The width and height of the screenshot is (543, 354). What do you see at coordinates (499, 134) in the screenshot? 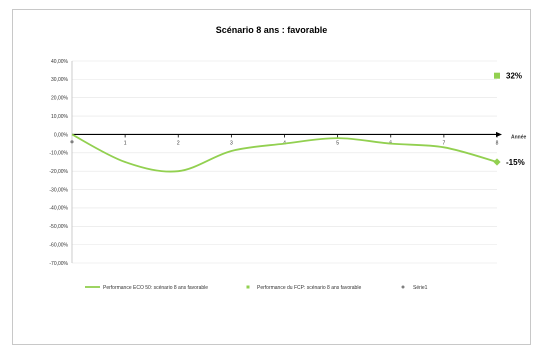
I see `x-axis-arrow` at bounding box center [499, 134].